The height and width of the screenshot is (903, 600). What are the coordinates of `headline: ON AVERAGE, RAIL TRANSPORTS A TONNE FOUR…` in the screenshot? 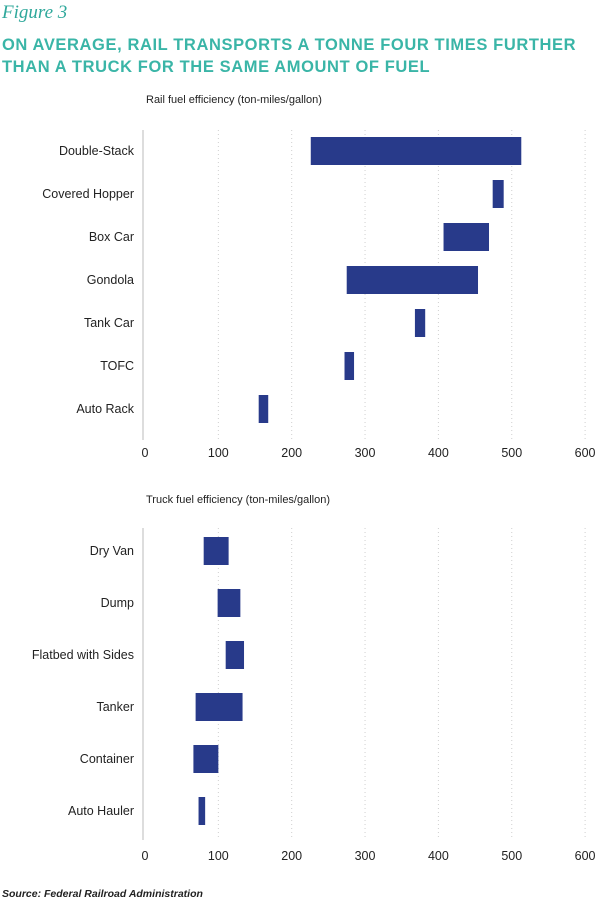 It's located at (289, 56).